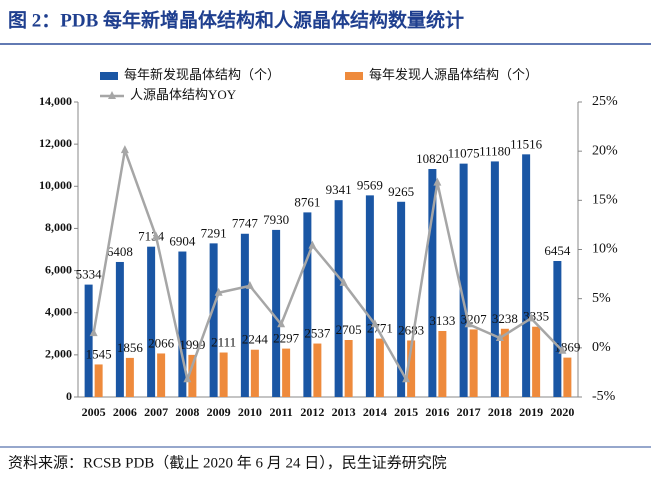  I want to click on x-tick-label: 2011, so click(280, 412).